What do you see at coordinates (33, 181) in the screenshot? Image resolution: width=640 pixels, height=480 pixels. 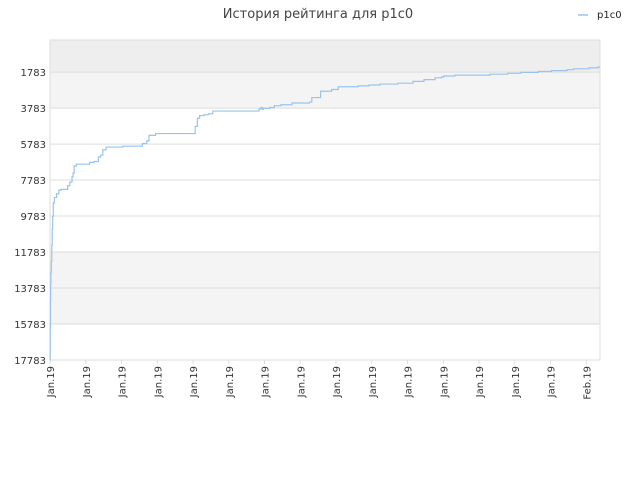 I see `y-tick-label: 7783` at bounding box center [33, 181].